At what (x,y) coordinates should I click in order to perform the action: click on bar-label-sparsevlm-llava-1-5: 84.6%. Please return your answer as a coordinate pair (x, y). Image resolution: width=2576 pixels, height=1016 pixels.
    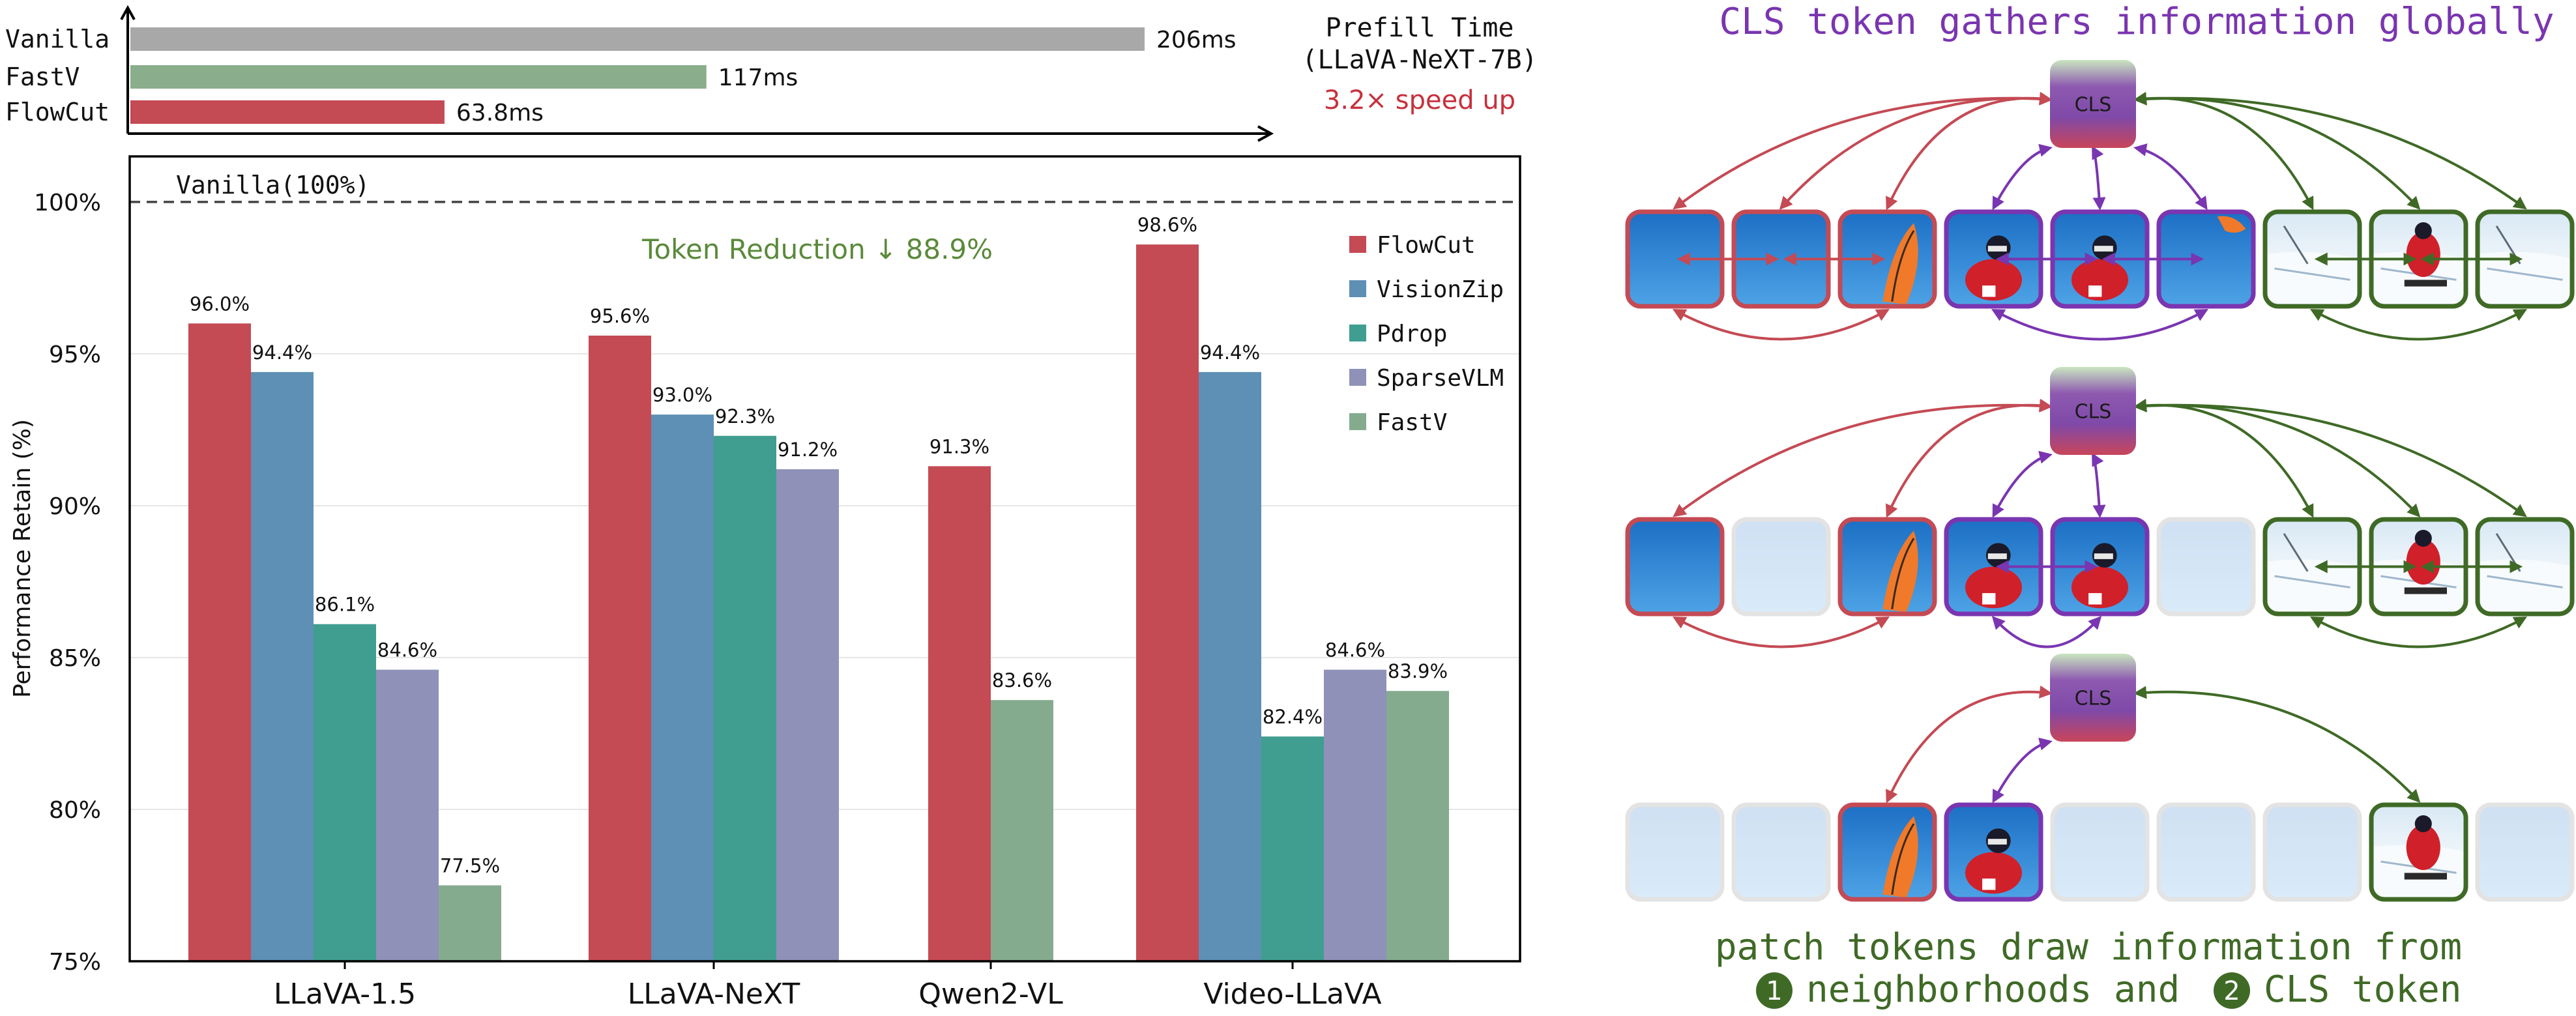
    Looking at the image, I should click on (407, 650).